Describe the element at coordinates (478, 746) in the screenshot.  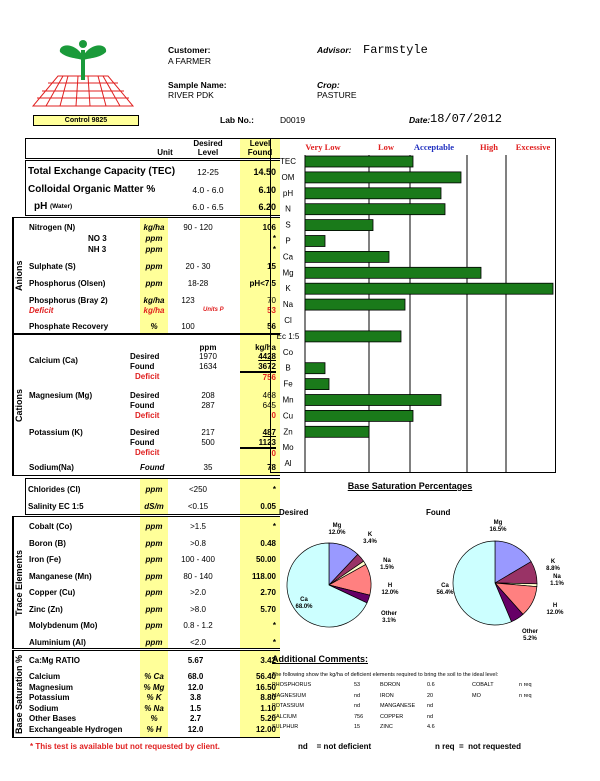
I see `footer-nreq: n req = not requested` at that location.